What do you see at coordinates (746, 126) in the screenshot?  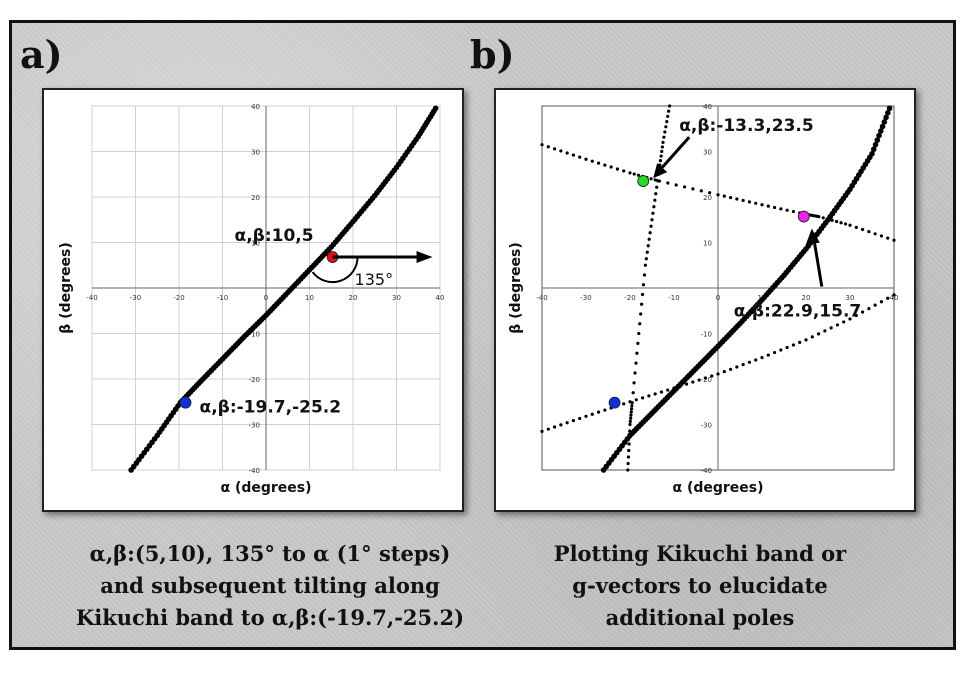 I see `green-point-label: α,β:-13.3,23.5` at bounding box center [746, 126].